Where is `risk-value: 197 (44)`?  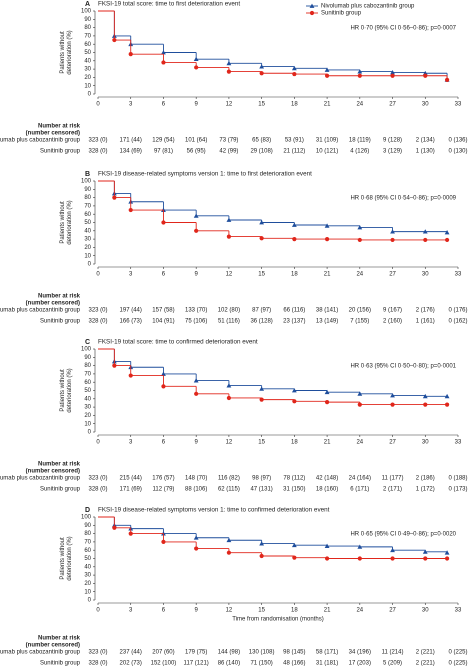
risk-value: 197 (44) is located at coordinates (131, 311).